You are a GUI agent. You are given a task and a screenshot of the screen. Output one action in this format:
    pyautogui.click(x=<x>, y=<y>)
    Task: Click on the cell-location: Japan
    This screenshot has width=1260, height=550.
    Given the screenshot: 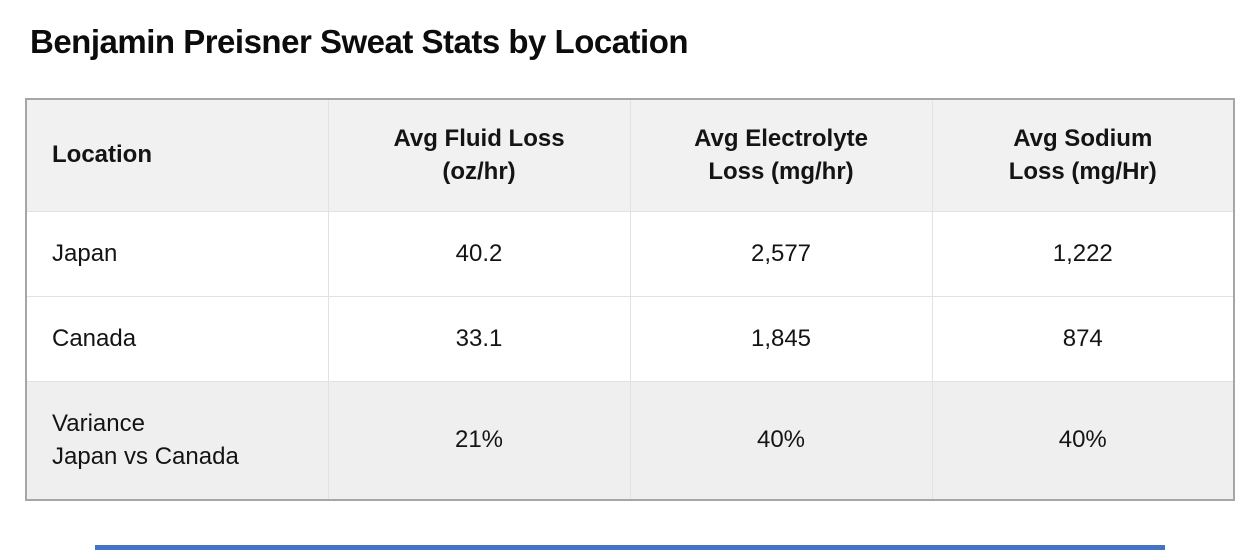 What is the action you would take?
    pyautogui.click(x=177, y=253)
    